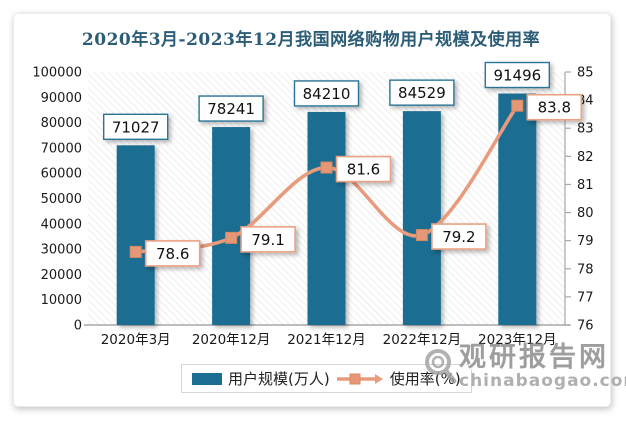 The image size is (626, 421). Describe the element at coordinates (585, 157) in the screenshot. I see `right-axis-tick-label: 82` at that location.